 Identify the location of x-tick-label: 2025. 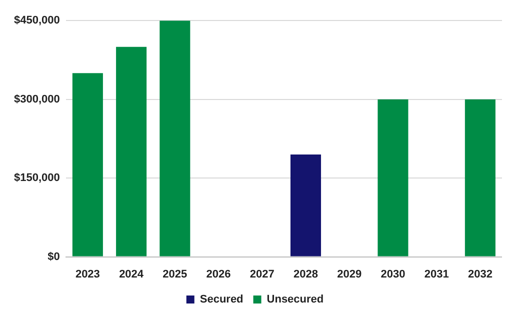
(175, 274).